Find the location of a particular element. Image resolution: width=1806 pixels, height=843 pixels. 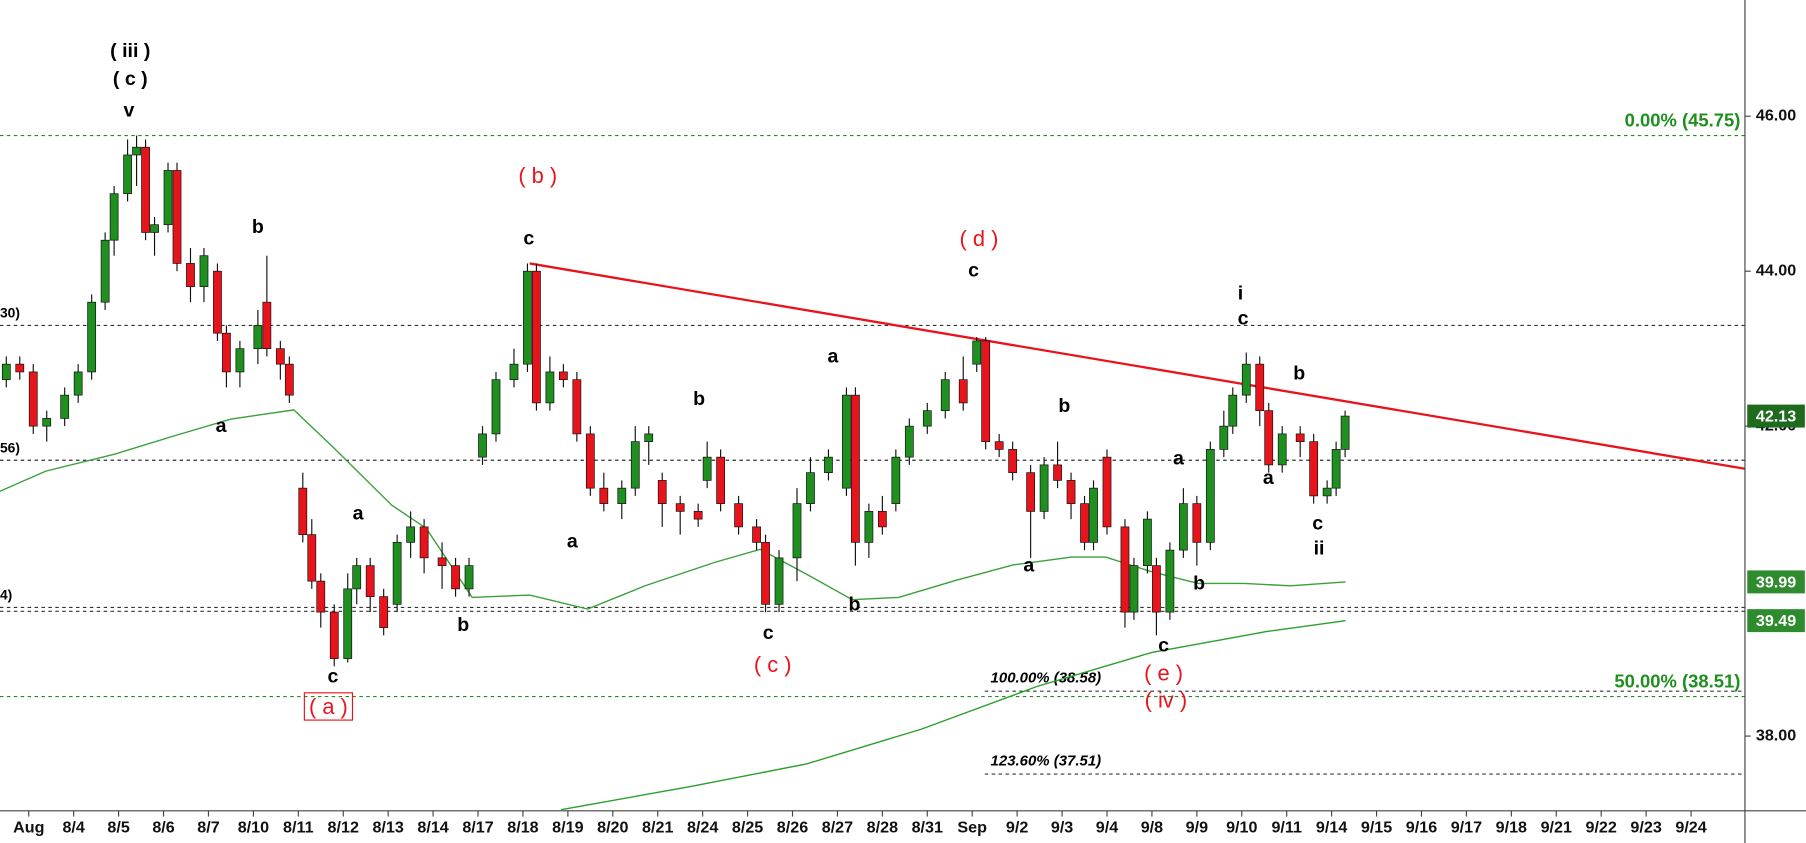

x-tick-label: 9/2 is located at coordinates (1017, 827).